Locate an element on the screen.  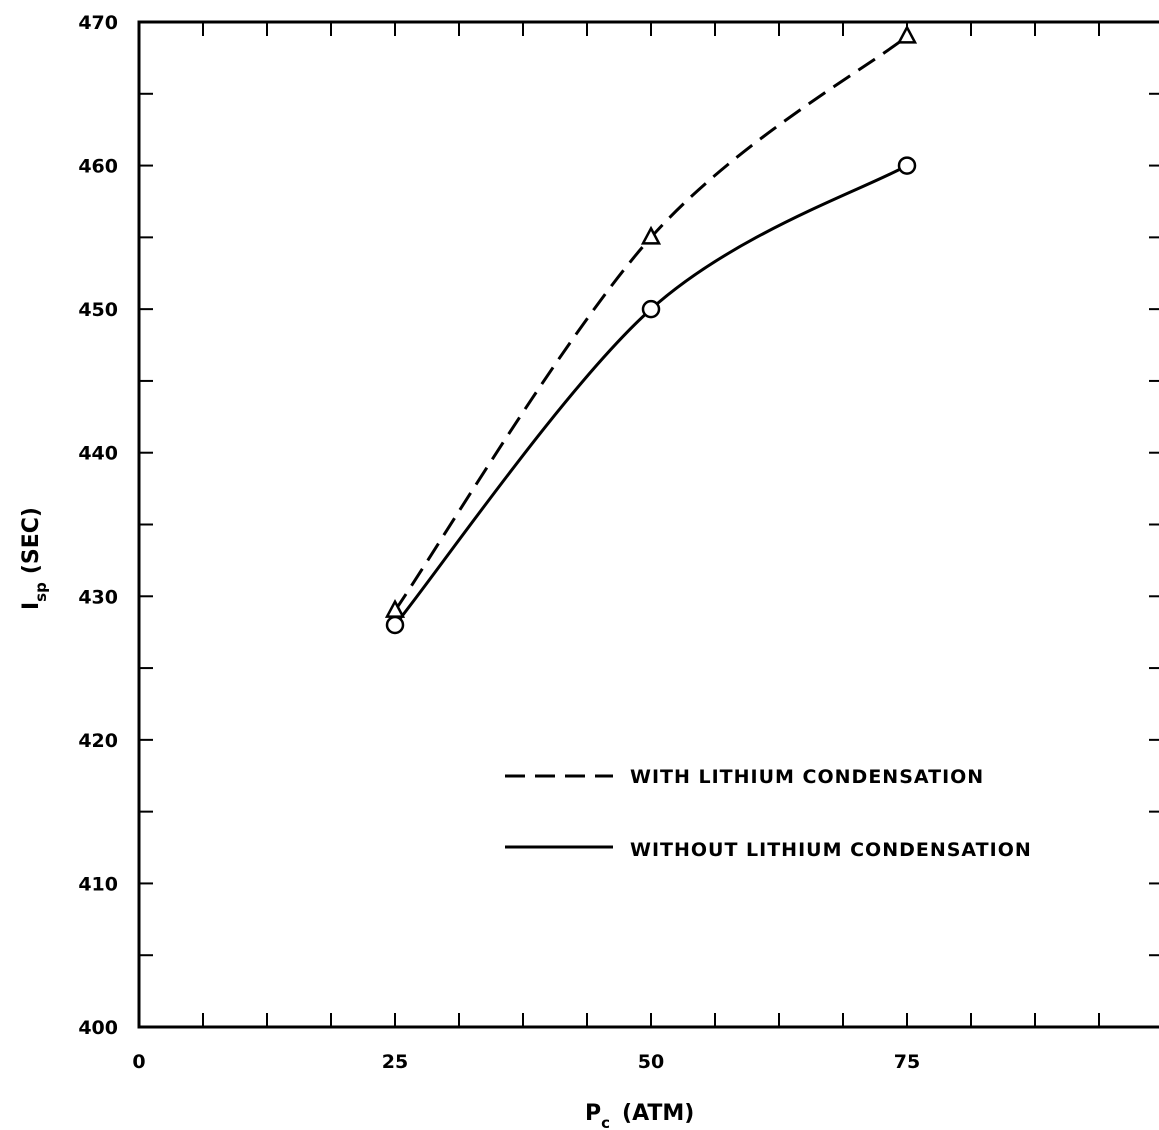
y-tick-label: 460 is located at coordinates (98, 167).